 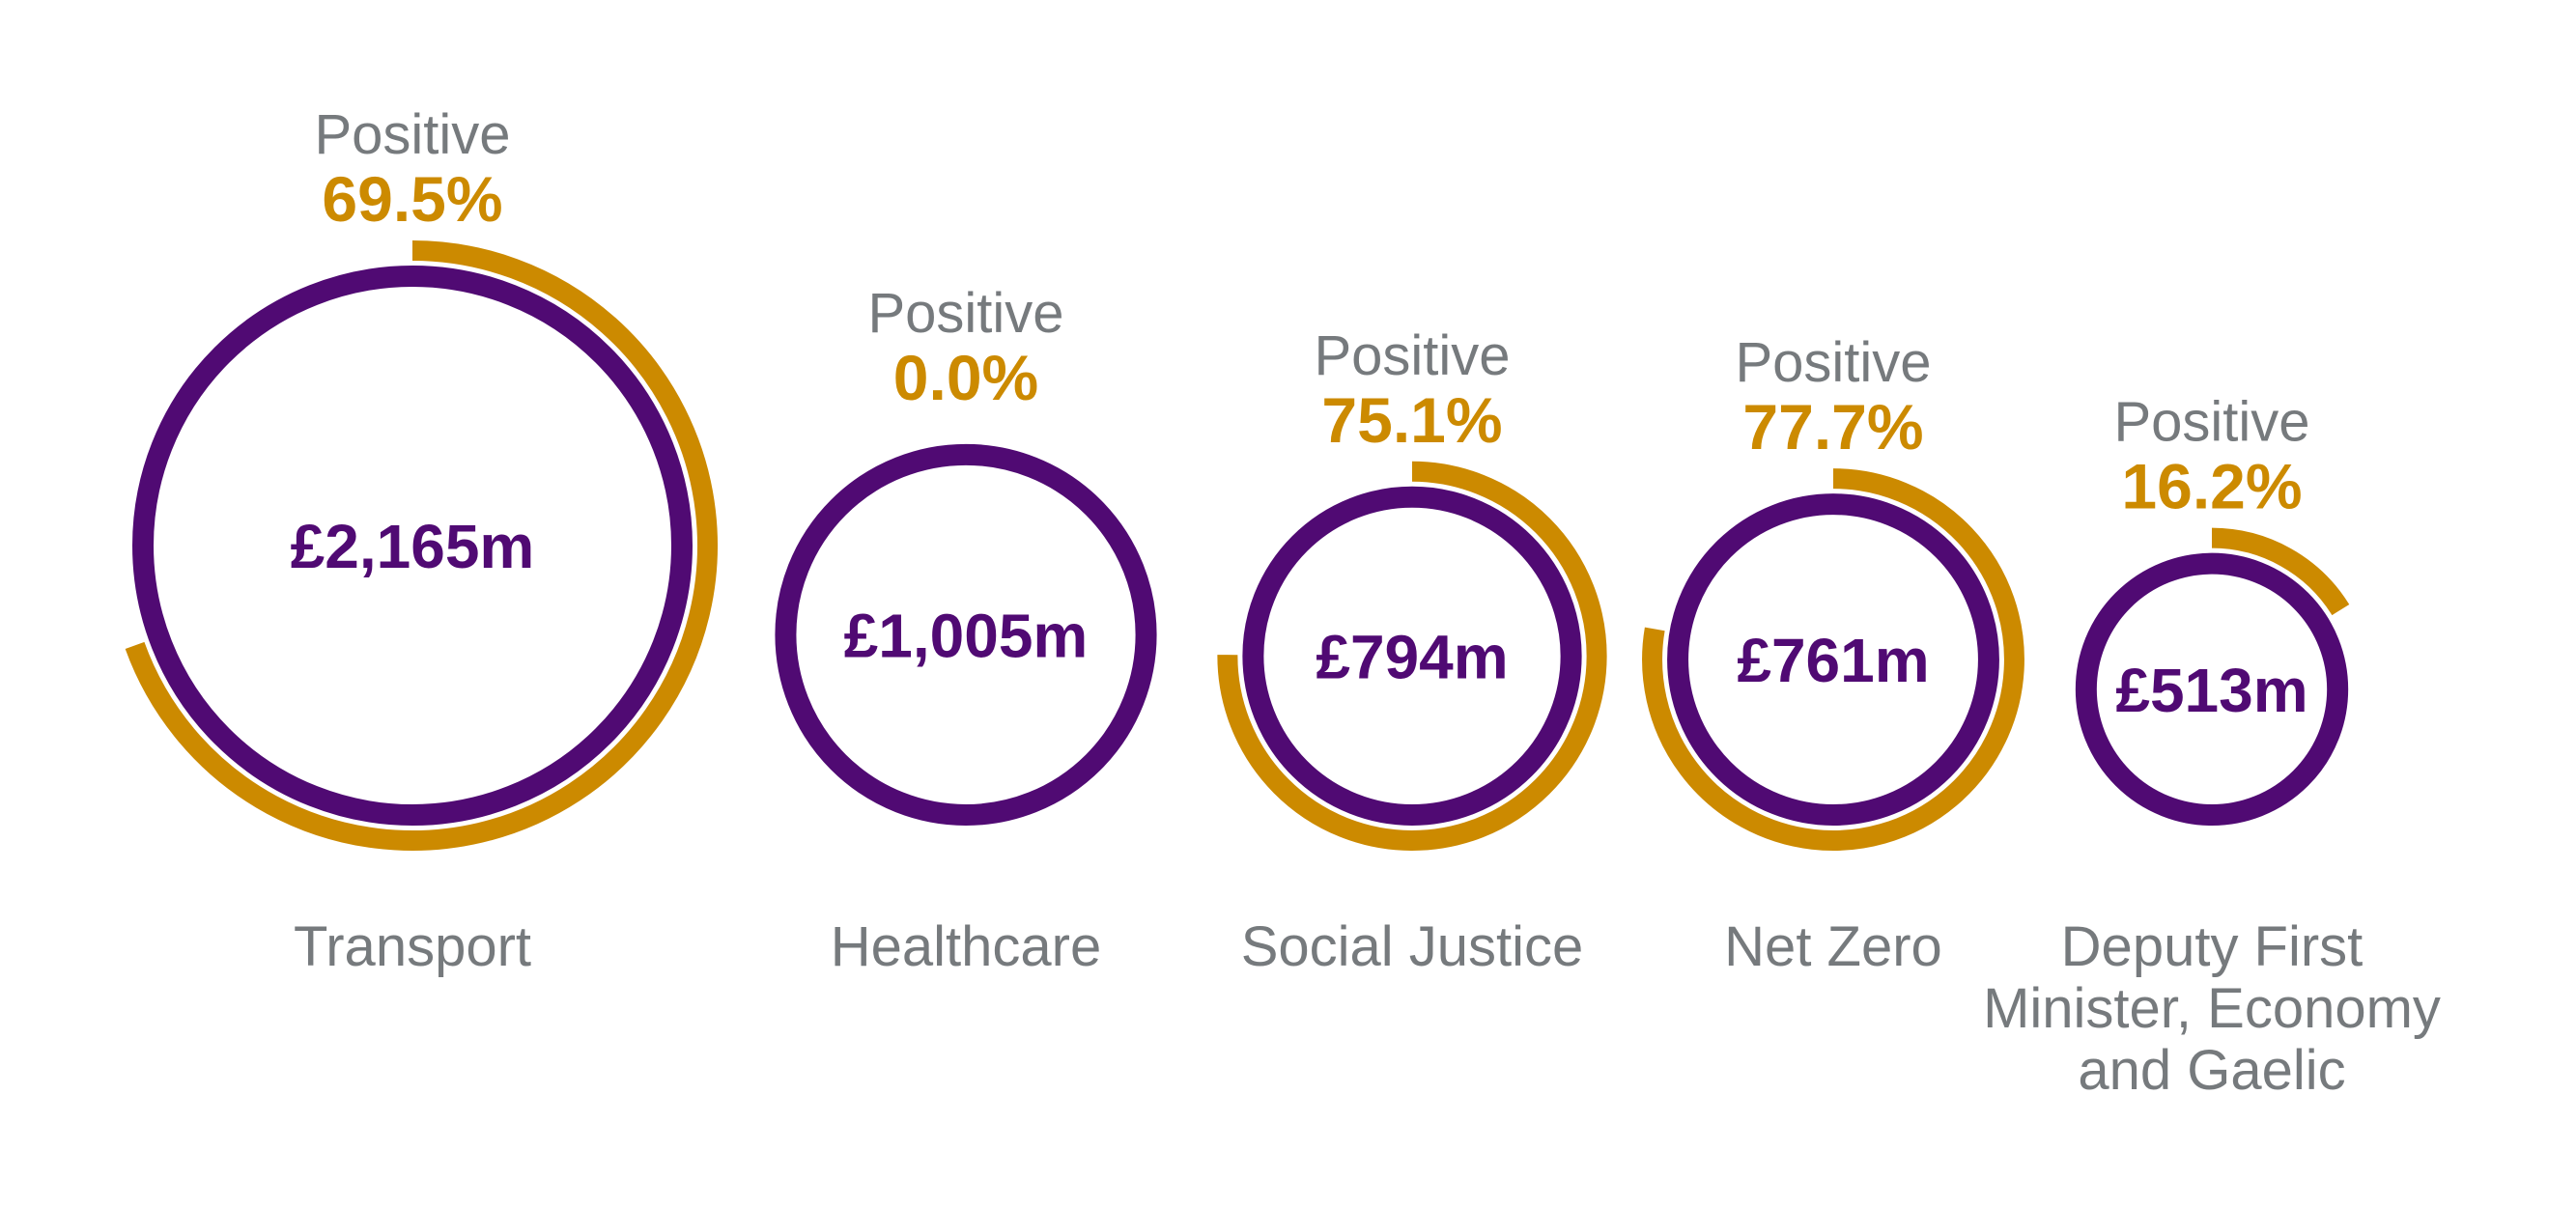 I want to click on category-label: Social Justice, so click(x=1412, y=946).